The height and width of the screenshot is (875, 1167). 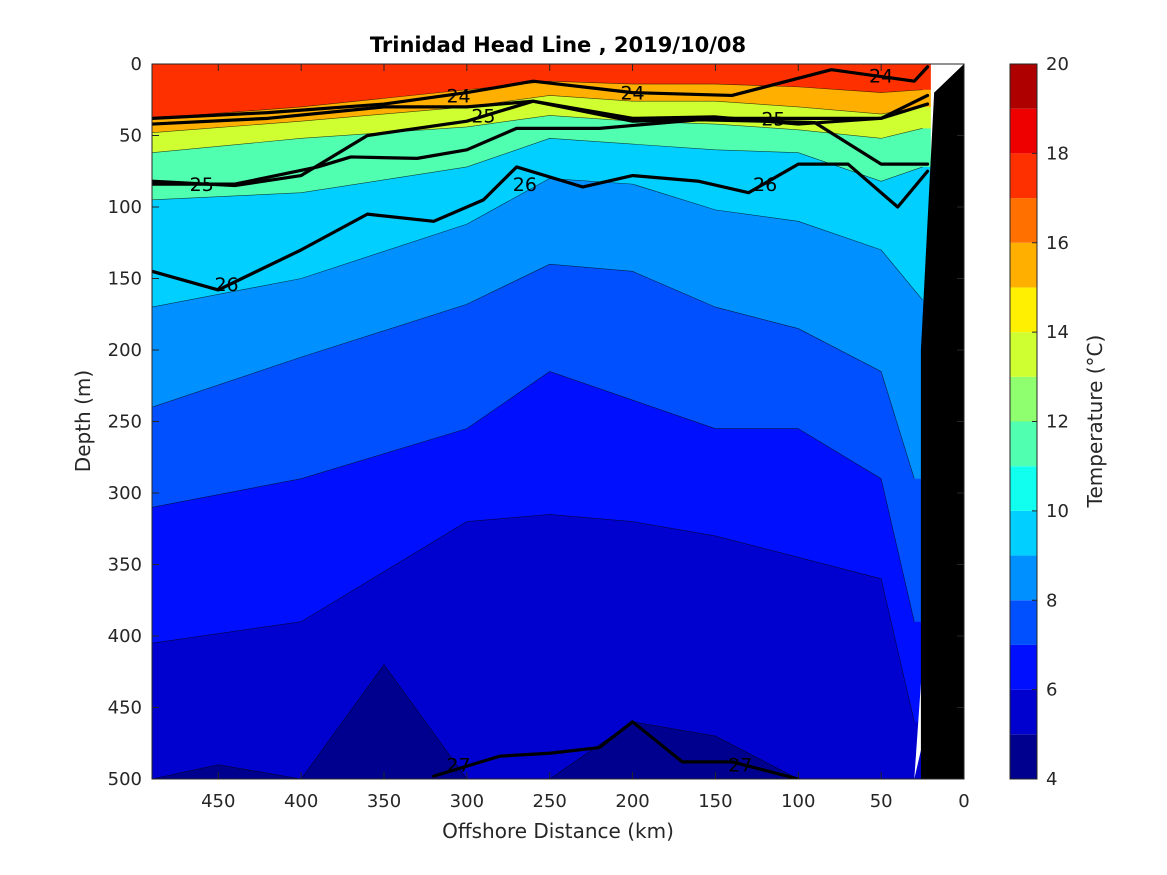 I want to click on x-tick-label: 250, so click(x=550, y=801).